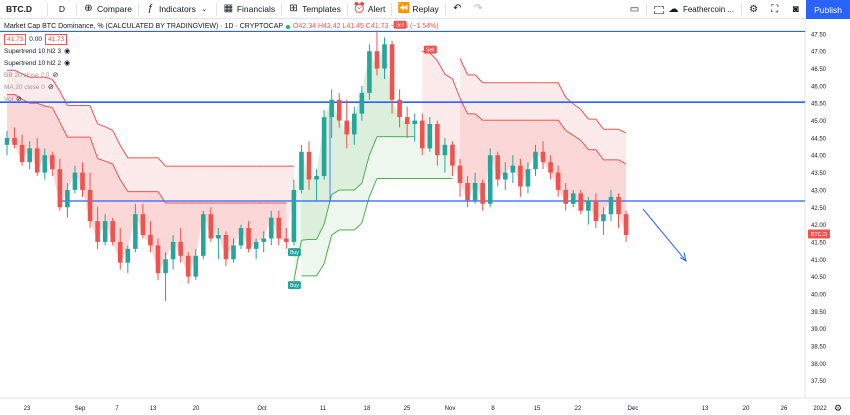 This screenshot has width=850, height=415. Describe the element at coordinates (107, 9) in the screenshot. I see `compare-button: ⊕ Compare` at that location.